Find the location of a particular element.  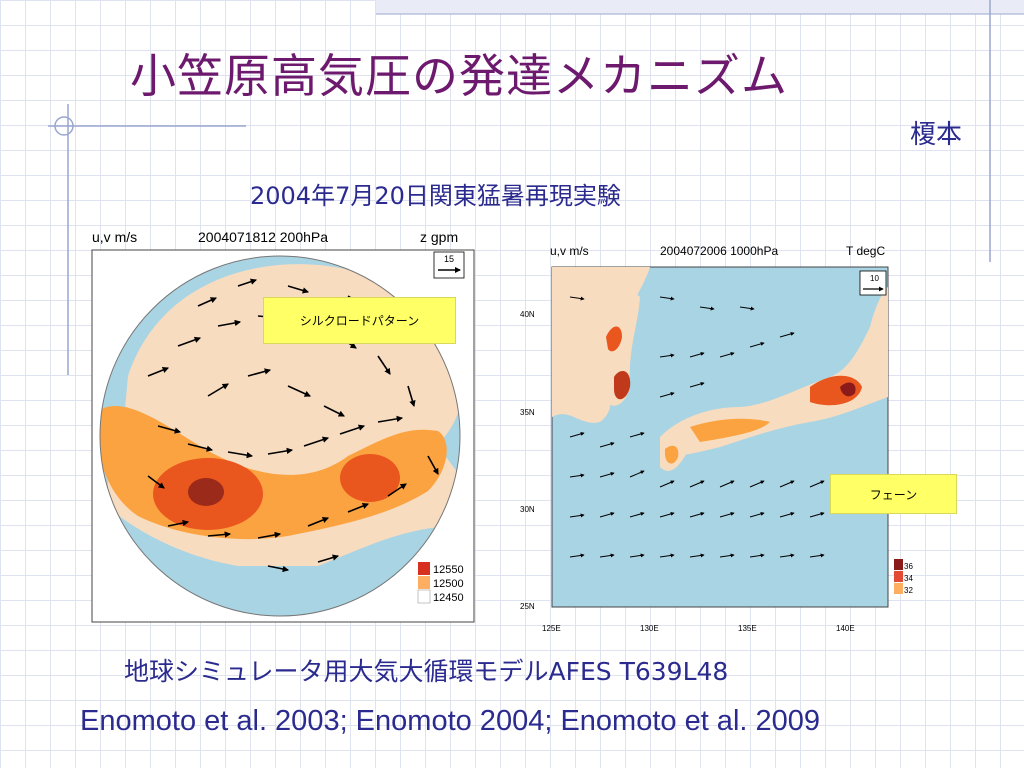

right-map-title-right: T degC is located at coordinates (865, 251).